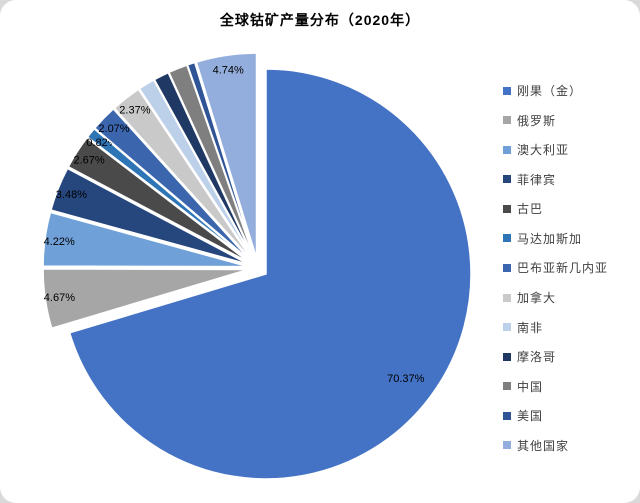 The image size is (640, 503). I want to click on slice-label-4: 2.67%, so click(88, 161).